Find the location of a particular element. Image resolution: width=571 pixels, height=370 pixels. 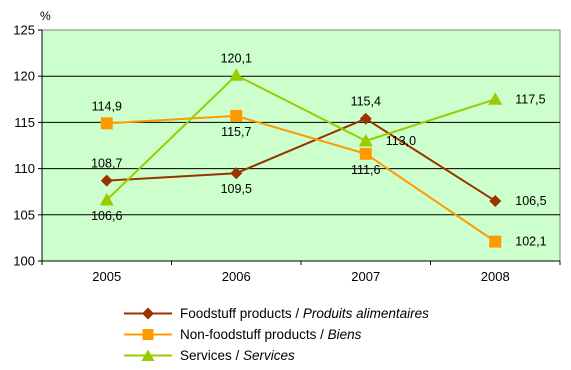

y-tick-label-125: 125 is located at coordinates (24, 30).